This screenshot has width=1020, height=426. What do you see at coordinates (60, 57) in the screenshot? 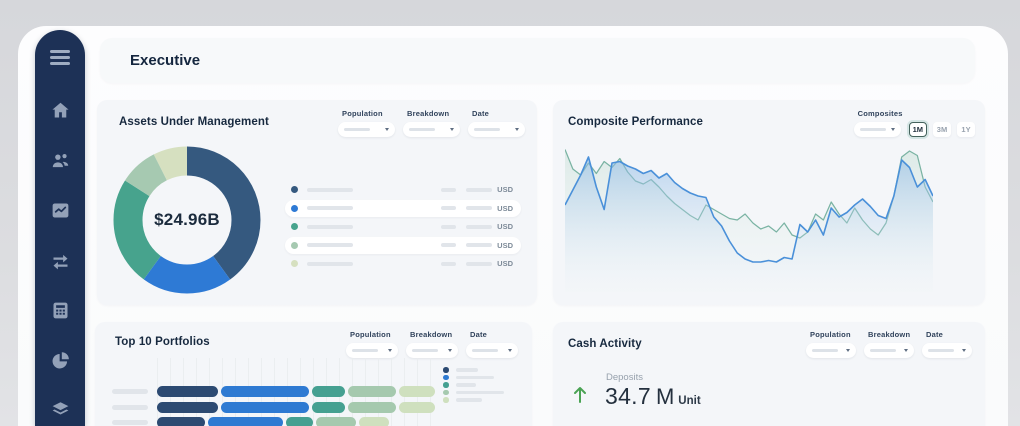
I see `menu-icon` at bounding box center [60, 57].